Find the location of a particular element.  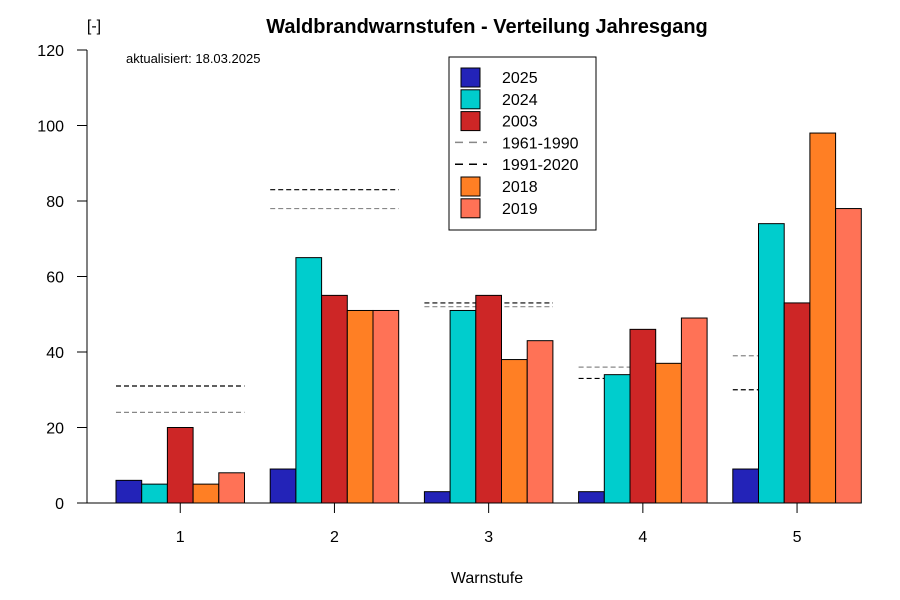

y-tick-label: 60 is located at coordinates (55, 278).